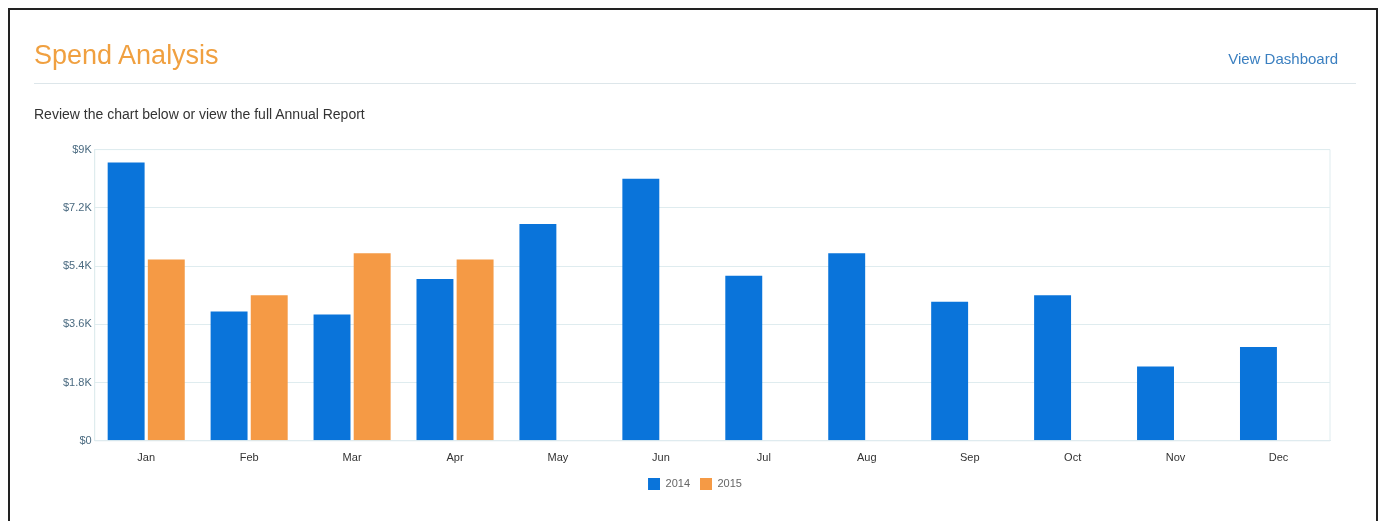 The image size is (1390, 521). Describe the element at coordinates (455, 457) in the screenshot. I see `x-tick-label: Apr` at that location.